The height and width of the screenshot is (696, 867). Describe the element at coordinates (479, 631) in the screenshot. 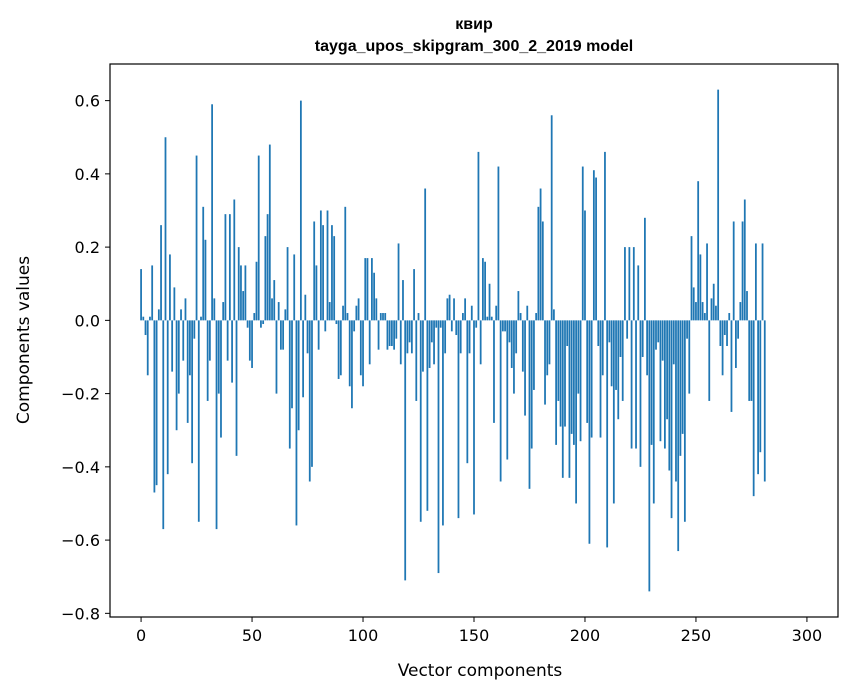

I see `x-axis: 0 50 100 150 200 250 300` at that location.